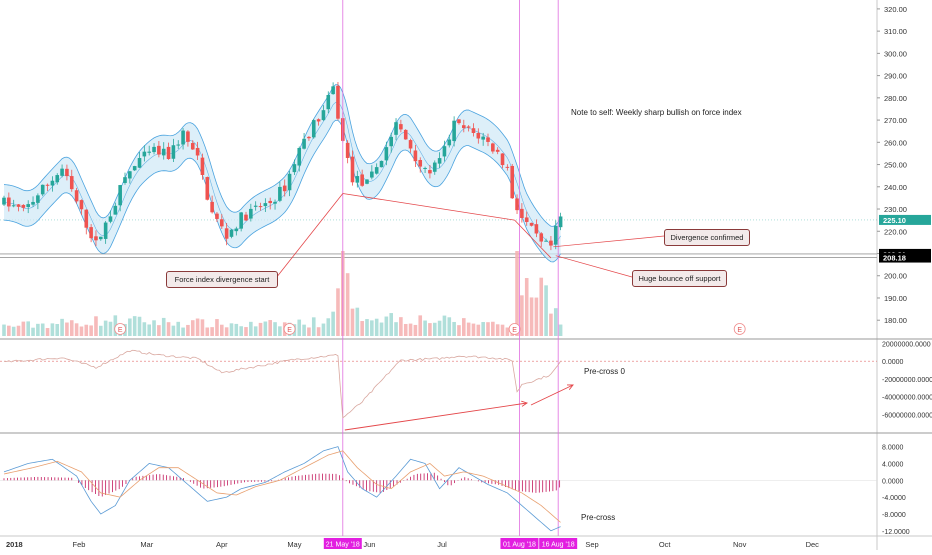 The height and width of the screenshot is (555, 932). I want to click on time-axis-label: 2018, so click(14, 544).